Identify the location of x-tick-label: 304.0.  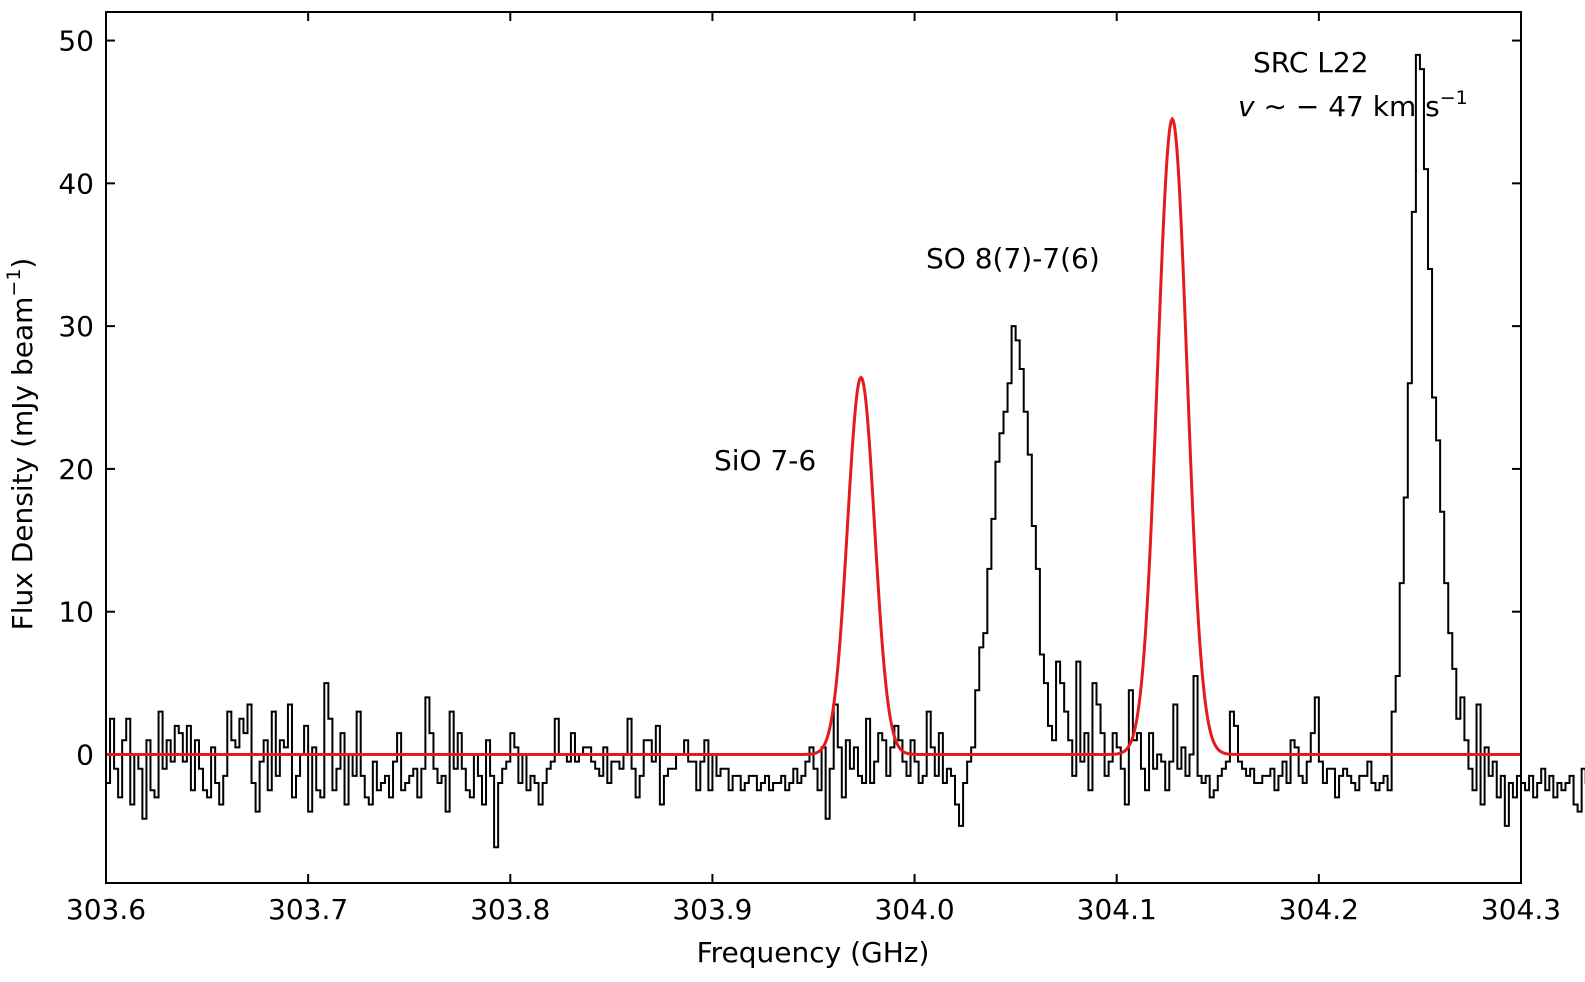
(914, 909).